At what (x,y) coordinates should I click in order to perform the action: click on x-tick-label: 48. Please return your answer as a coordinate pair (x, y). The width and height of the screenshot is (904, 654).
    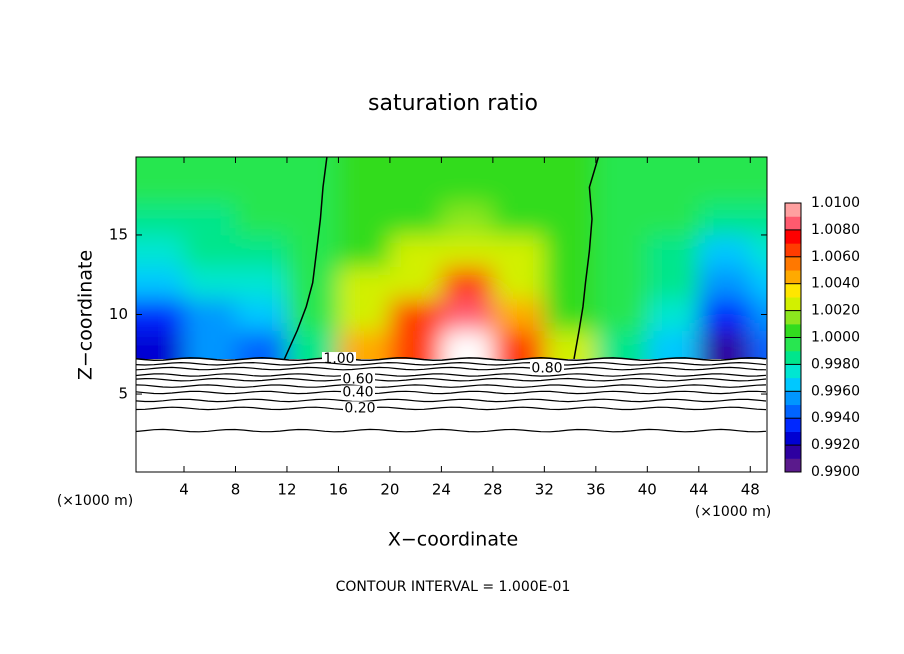
    Looking at the image, I should click on (750, 490).